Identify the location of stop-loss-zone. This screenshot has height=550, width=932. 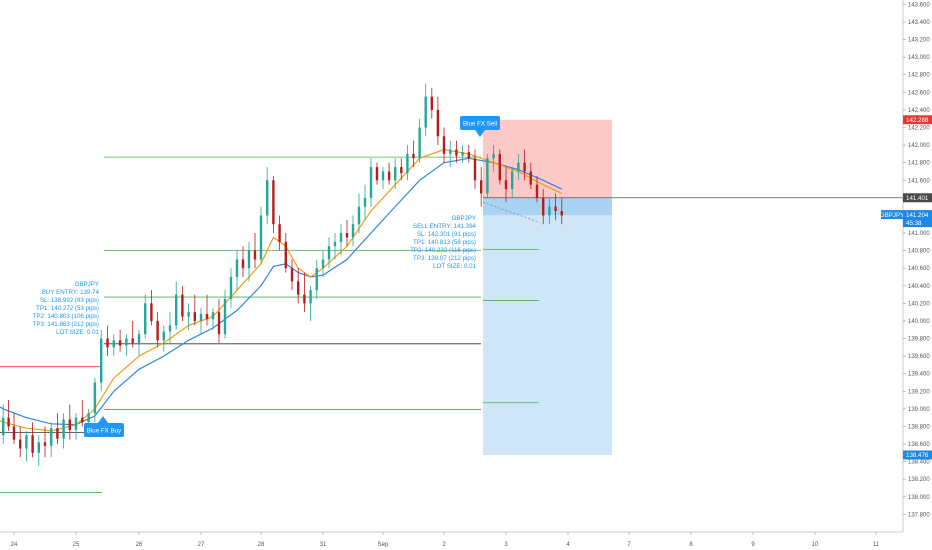
(547, 158).